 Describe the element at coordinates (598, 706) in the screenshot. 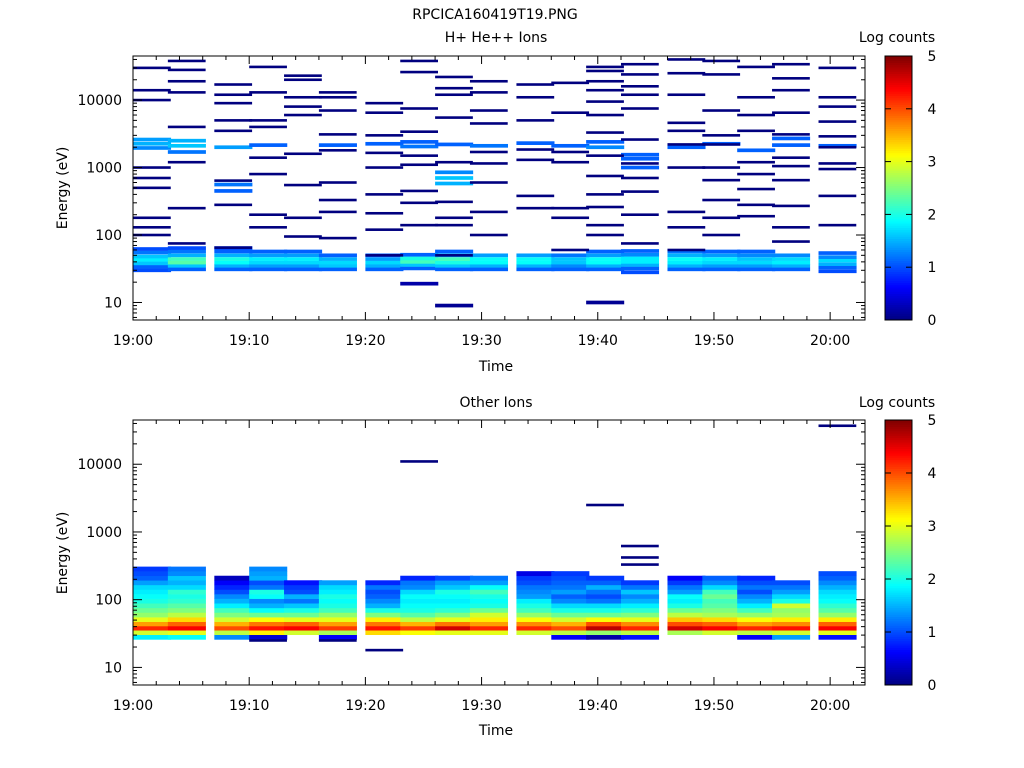

I see `x-tick-label: 19:40` at that location.